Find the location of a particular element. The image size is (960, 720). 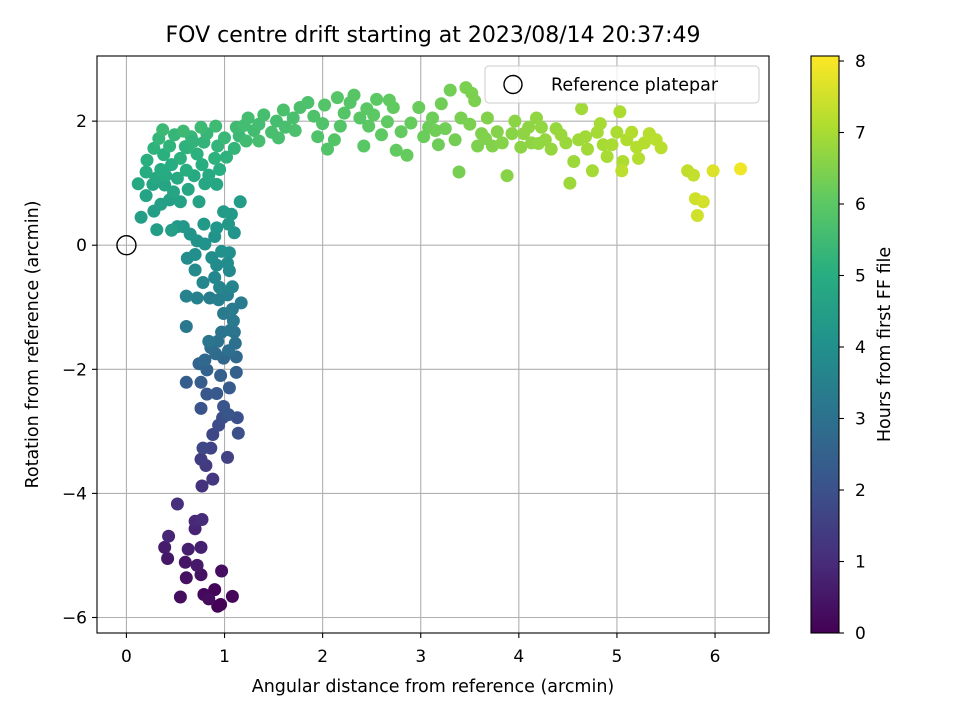

y-axis-ticks: −6 −4 −2 0 2 is located at coordinates (79, 370).